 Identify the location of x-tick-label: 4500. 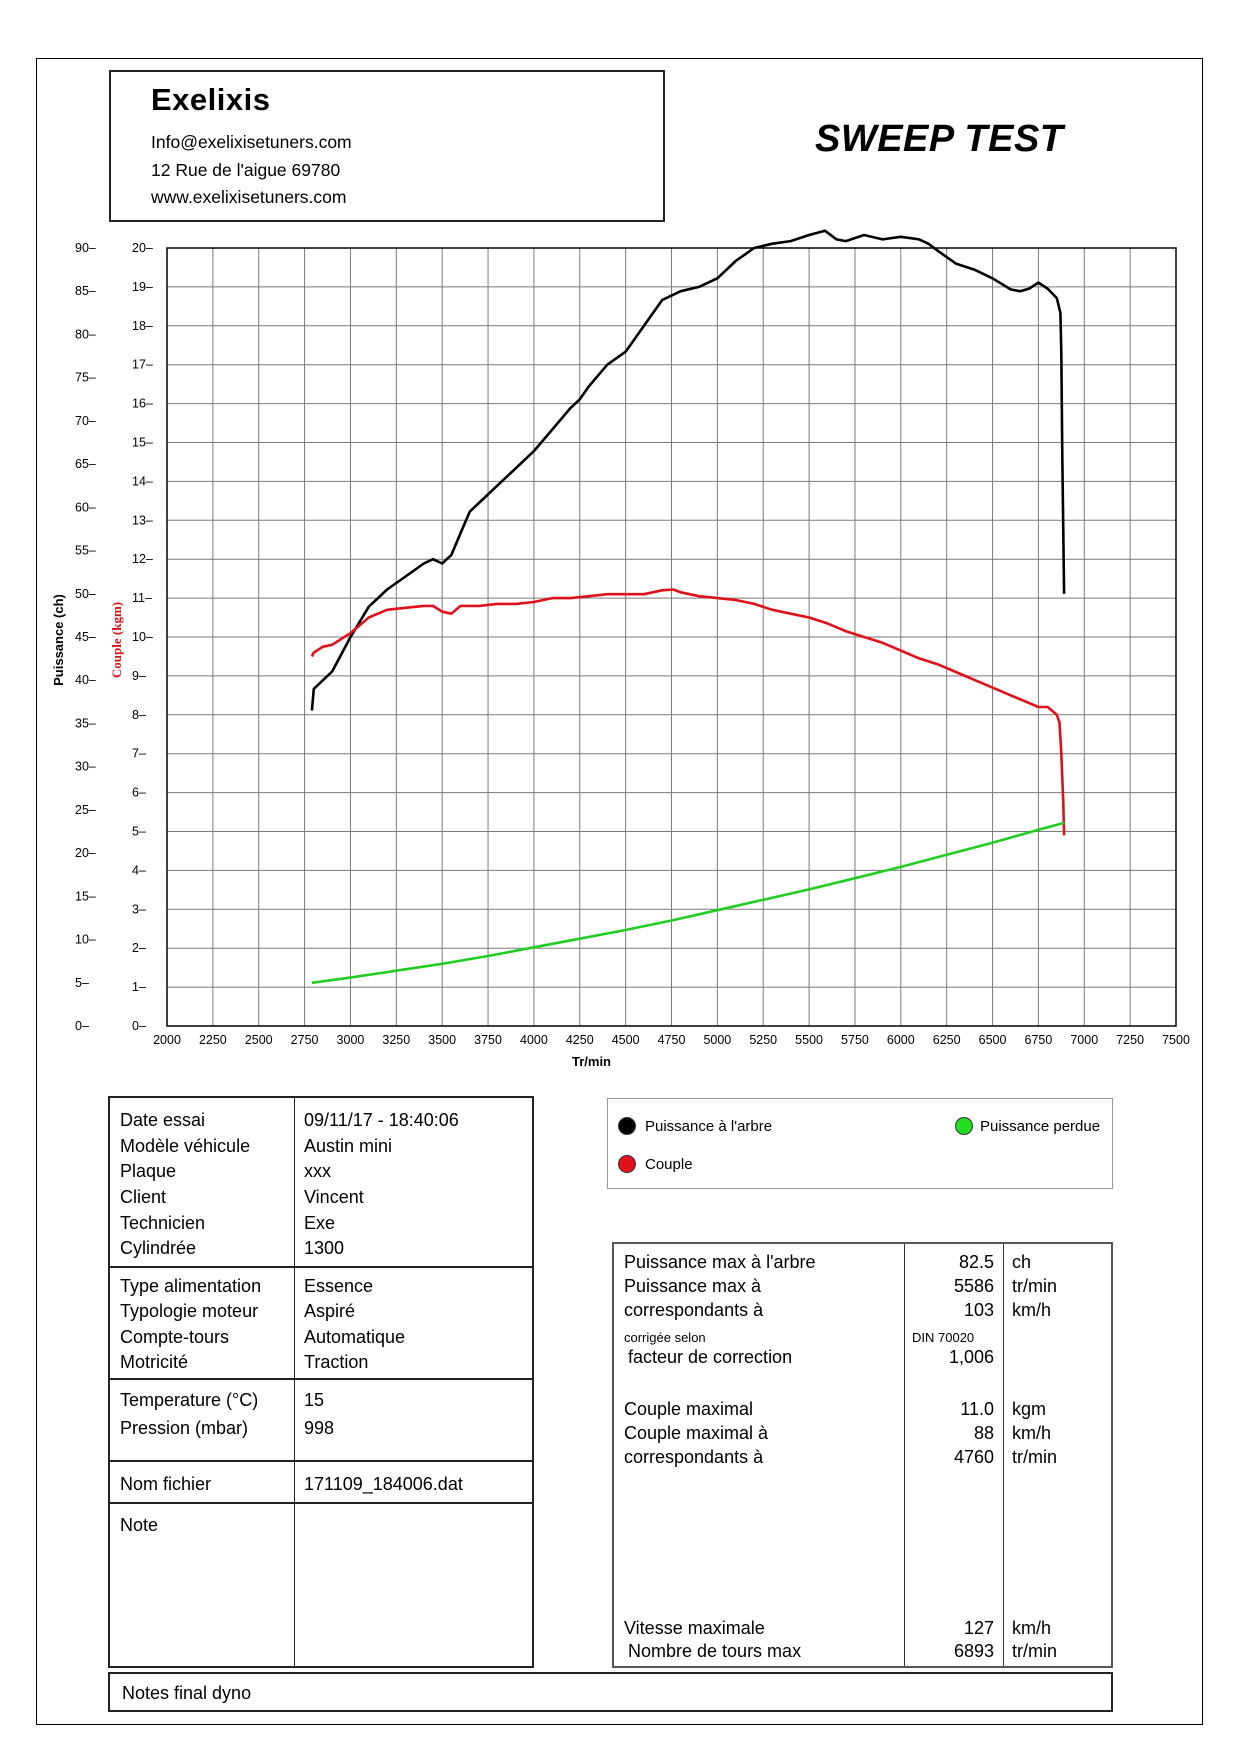
(626, 1040).